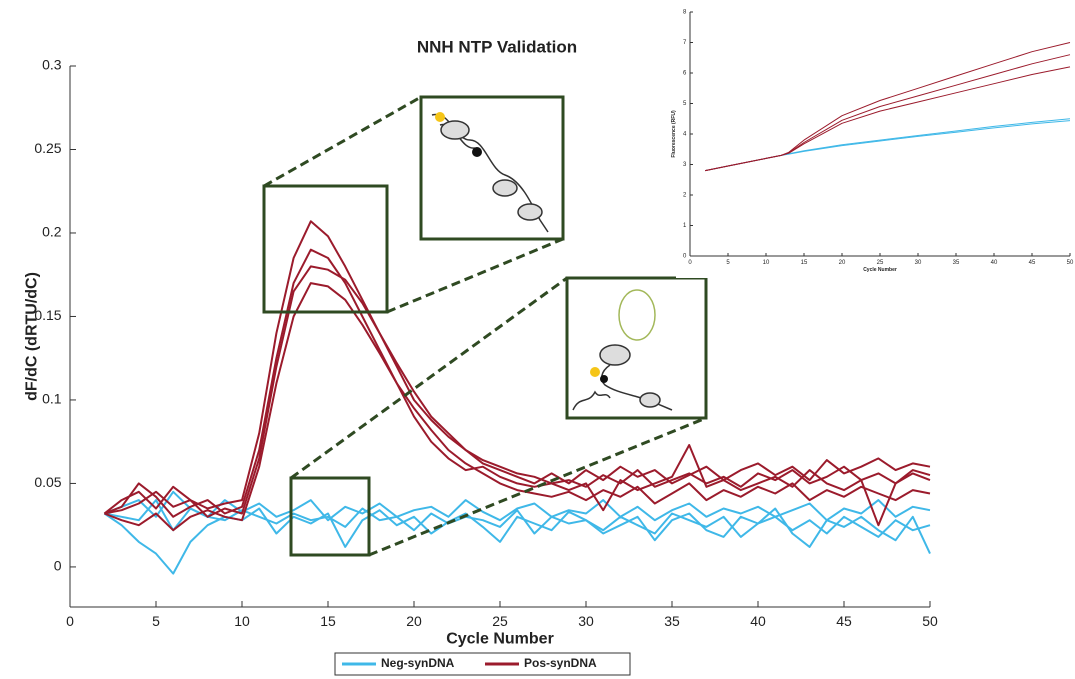  What do you see at coordinates (52, 232) in the screenshot?
I see `y-tick-label: 0.2` at bounding box center [52, 232].